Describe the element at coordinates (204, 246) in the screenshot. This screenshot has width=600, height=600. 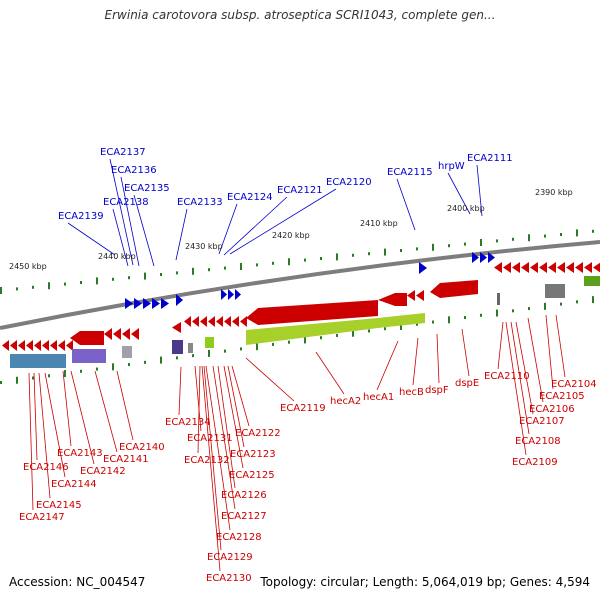
I see `scale-label: 2430 kbp` at that location.